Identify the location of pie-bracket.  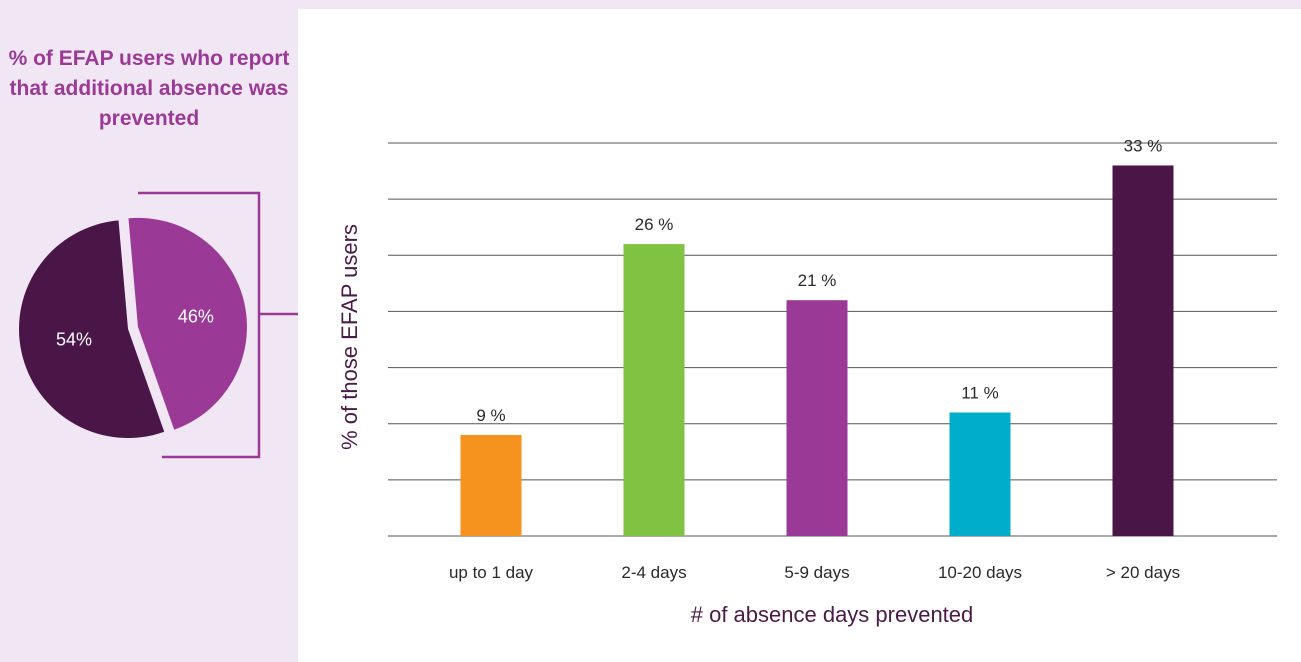
(199, 325).